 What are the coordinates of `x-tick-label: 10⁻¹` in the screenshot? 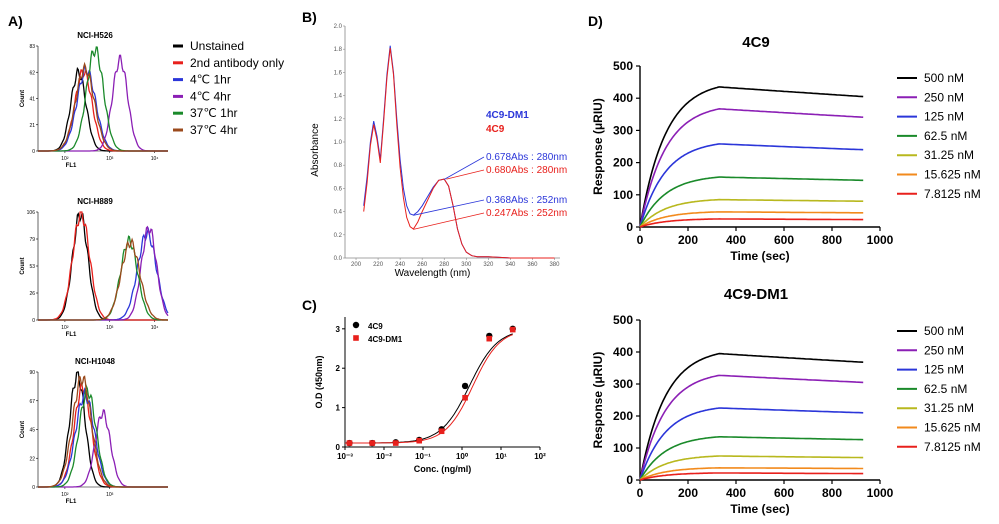 It's located at (423, 456).